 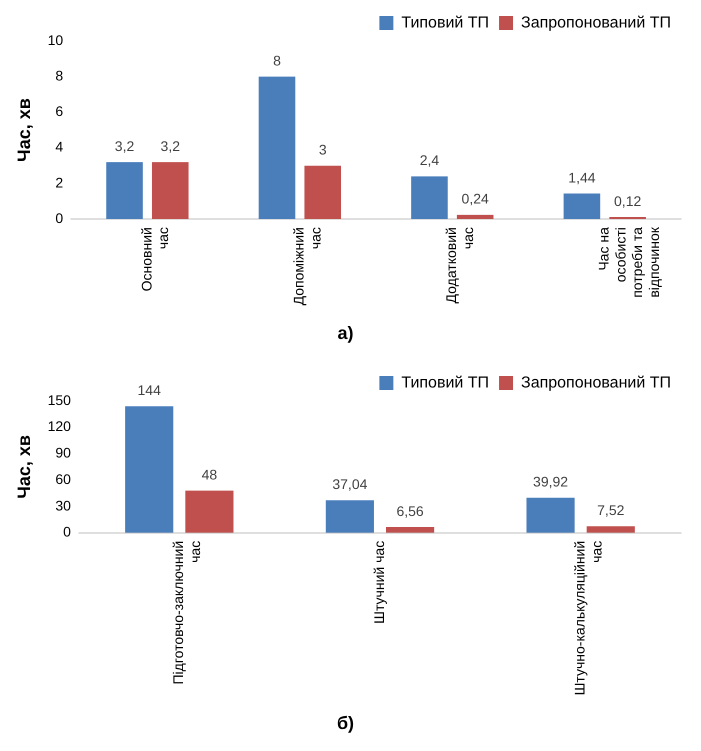 What do you see at coordinates (59, 111) in the screenshot?
I see `y-tick-label: 6` at bounding box center [59, 111].